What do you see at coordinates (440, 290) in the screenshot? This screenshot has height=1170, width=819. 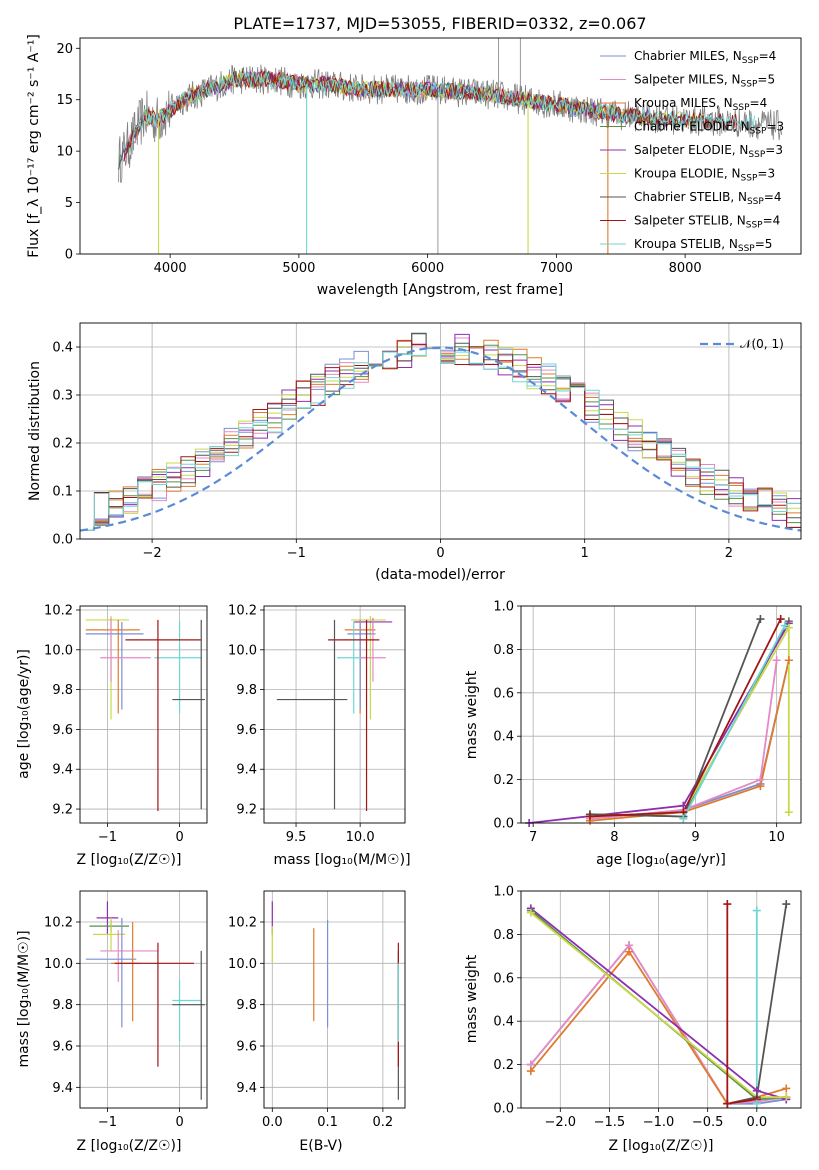 I see `spectrum-xlabel: wavelength [Angstrom, rest frame]` at bounding box center [440, 290].